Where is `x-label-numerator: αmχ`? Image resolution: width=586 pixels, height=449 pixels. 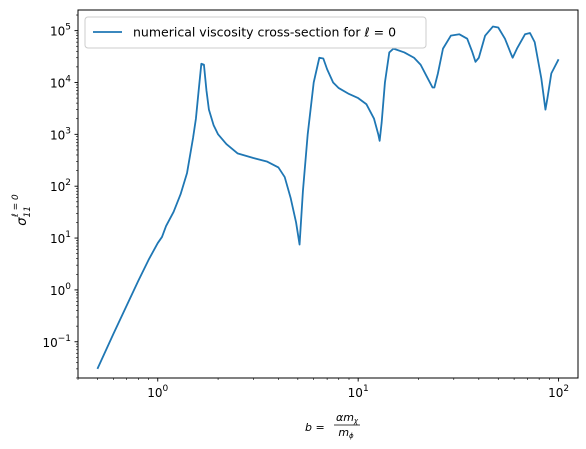
x-label-numerator: αmχ is located at coordinates (347, 418).